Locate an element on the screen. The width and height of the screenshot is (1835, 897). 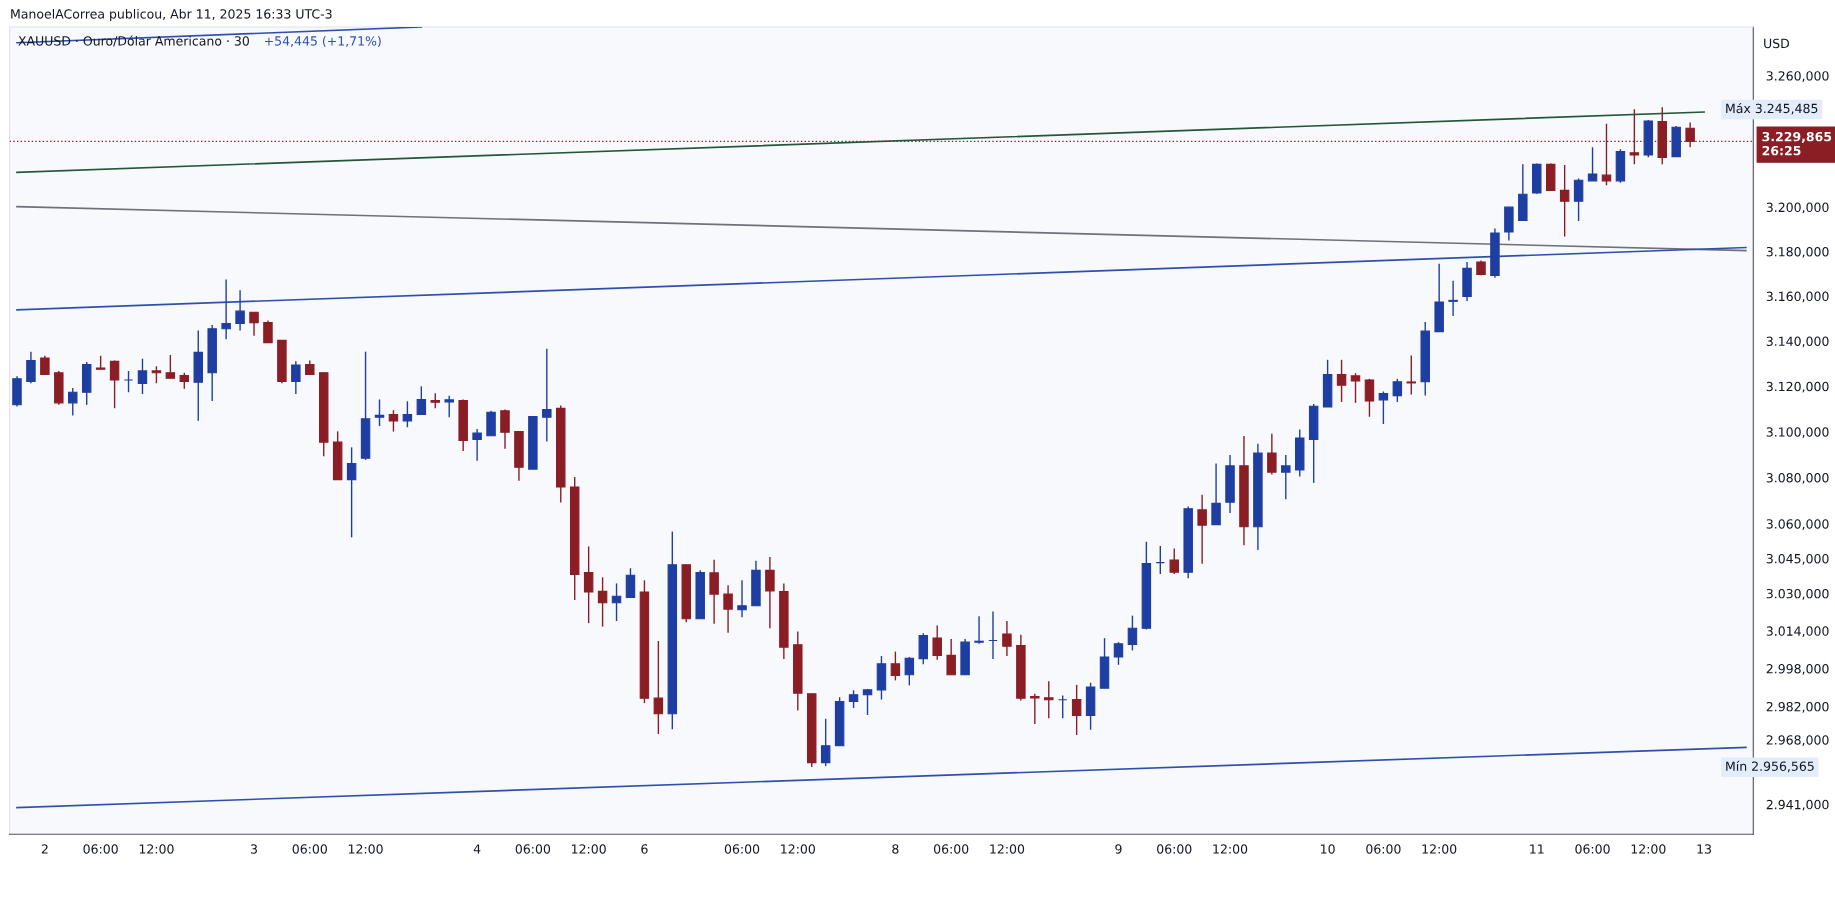
y-tick-label: 3.080,000 is located at coordinates (1797, 478).